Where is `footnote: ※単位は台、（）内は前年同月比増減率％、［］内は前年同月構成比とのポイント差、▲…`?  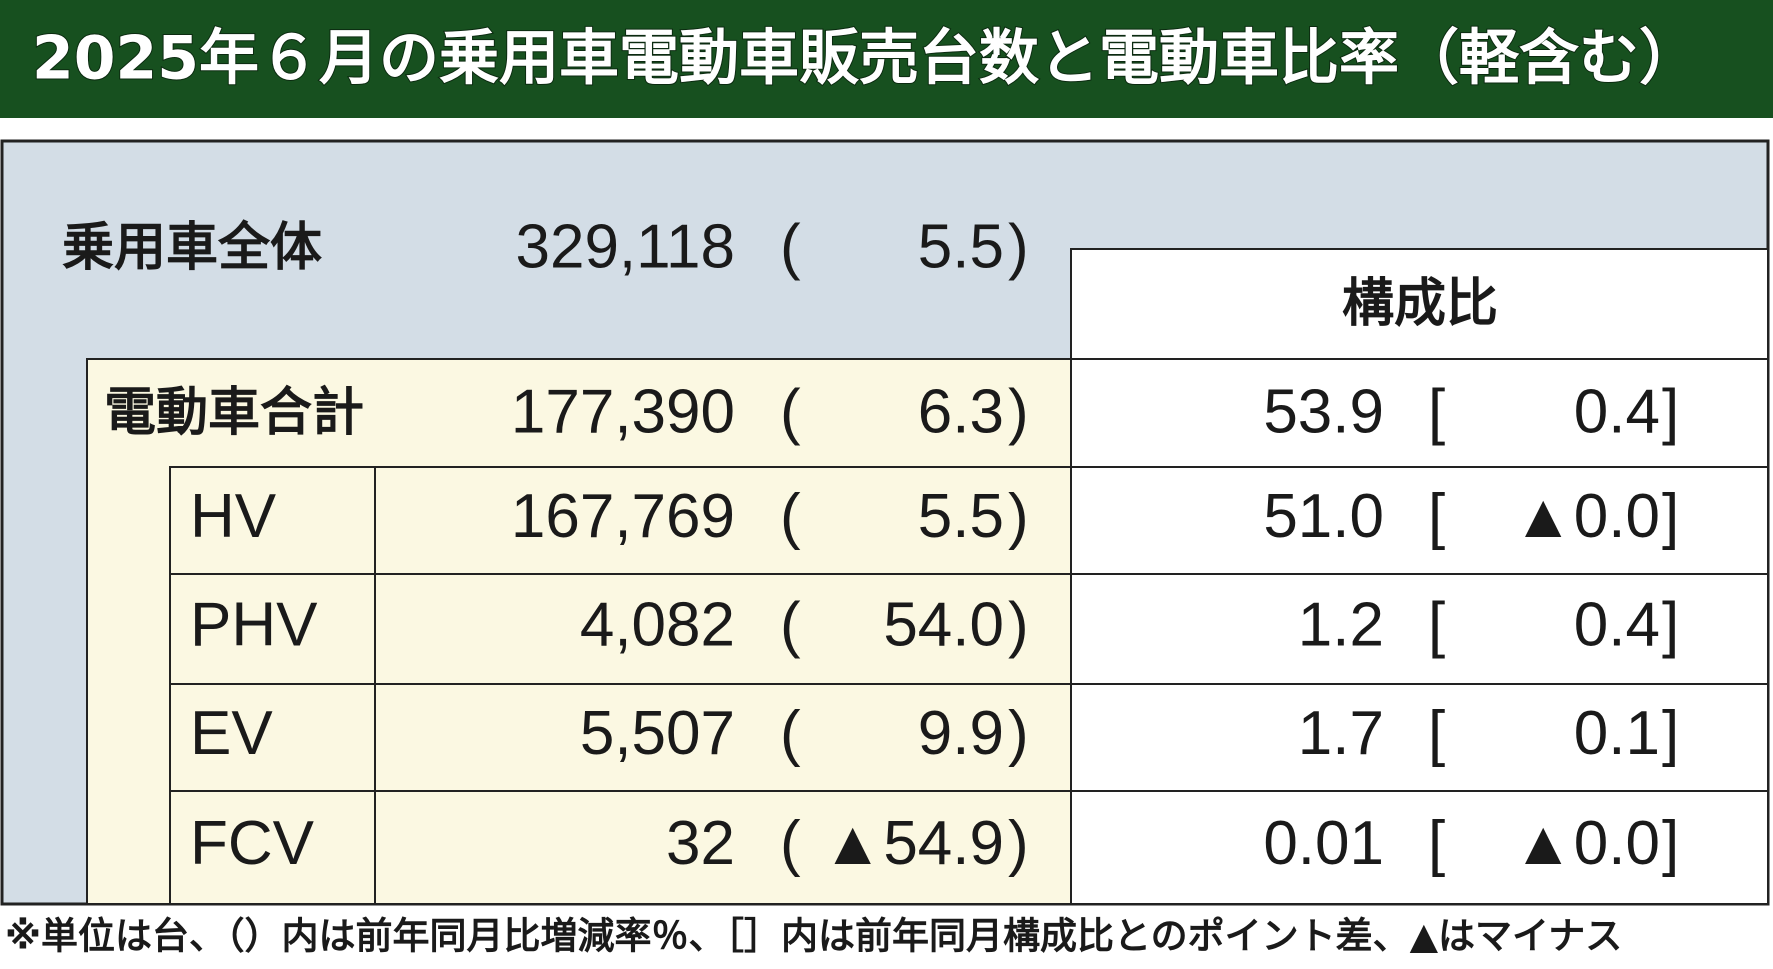
footnote: ※単位は台、（）内は前年同月比増減率％、［］内は前年同月構成比とのポイント差、▲… is located at coordinates (813, 936).